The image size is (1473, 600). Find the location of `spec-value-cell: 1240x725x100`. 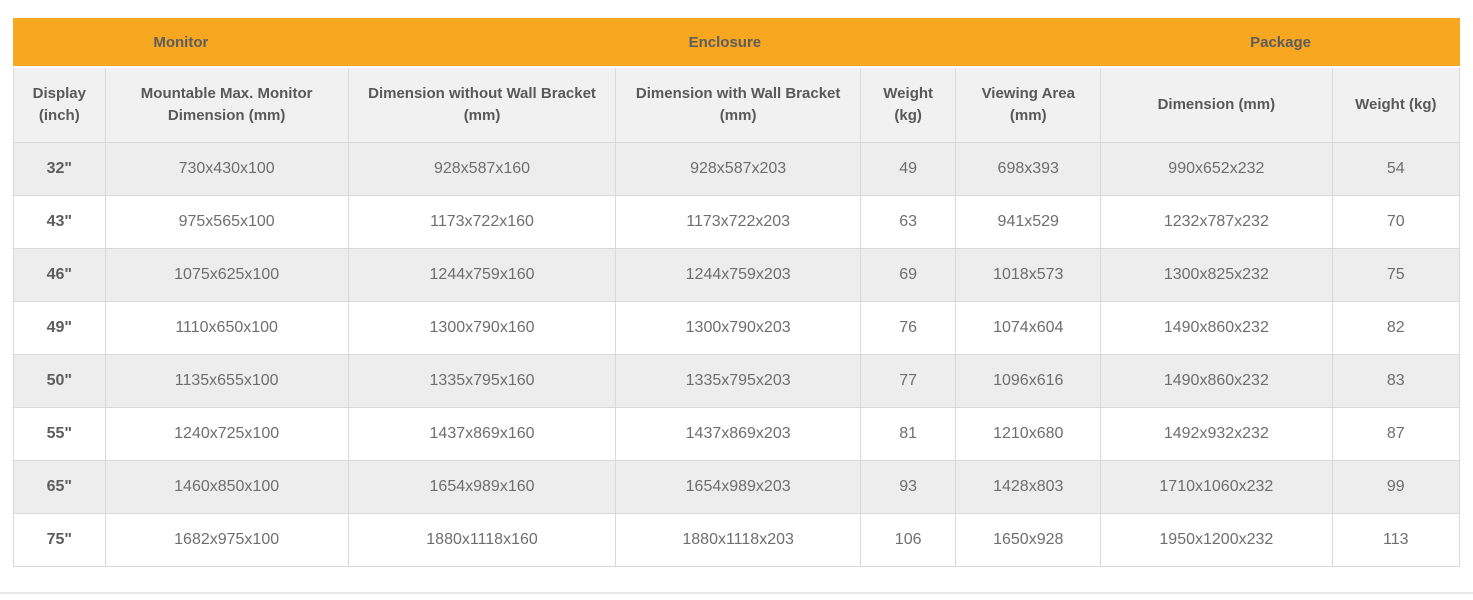

spec-value-cell: 1240x725x100 is located at coordinates (227, 434).